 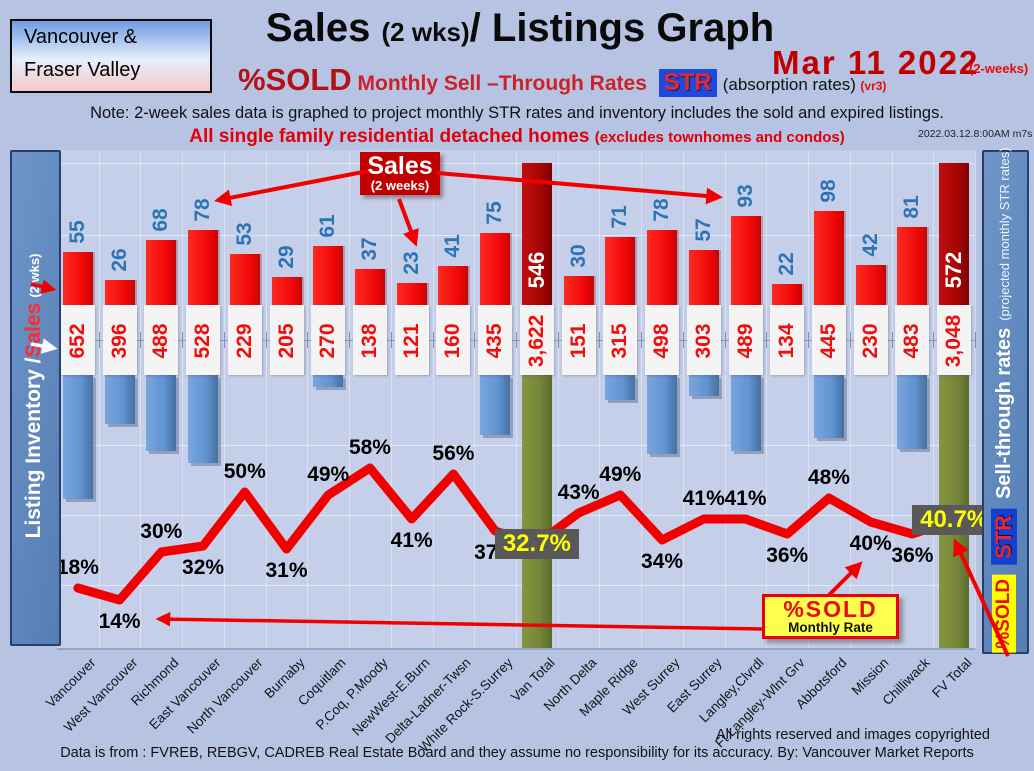 What do you see at coordinates (161, 531) in the screenshot?
I see `str-point-label: 30%` at bounding box center [161, 531].